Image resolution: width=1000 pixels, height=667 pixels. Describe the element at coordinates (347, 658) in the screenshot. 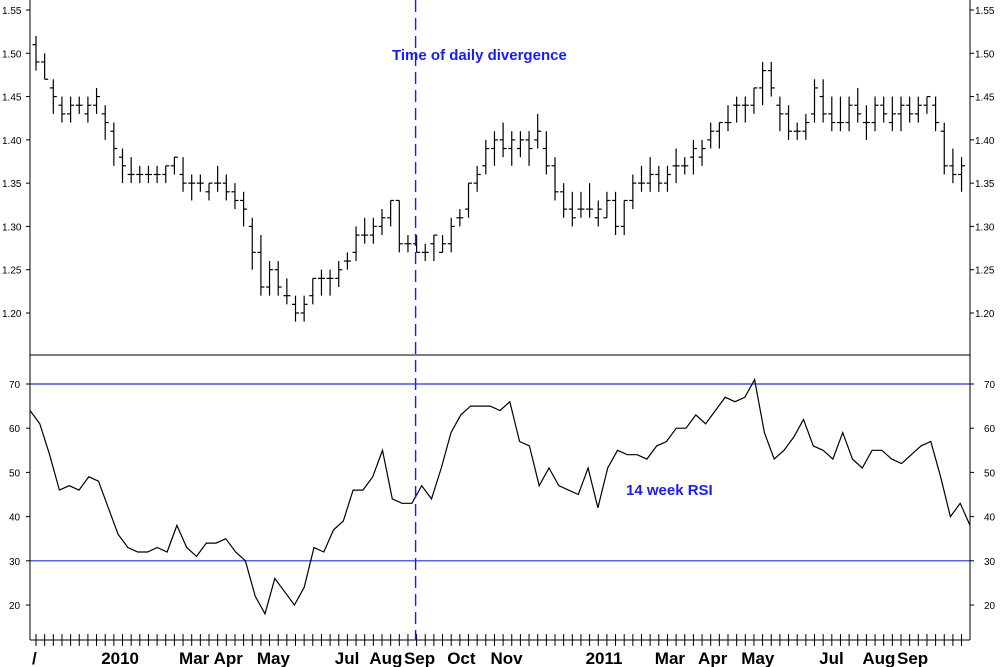

I see `x-tick-label: Jul` at that location.